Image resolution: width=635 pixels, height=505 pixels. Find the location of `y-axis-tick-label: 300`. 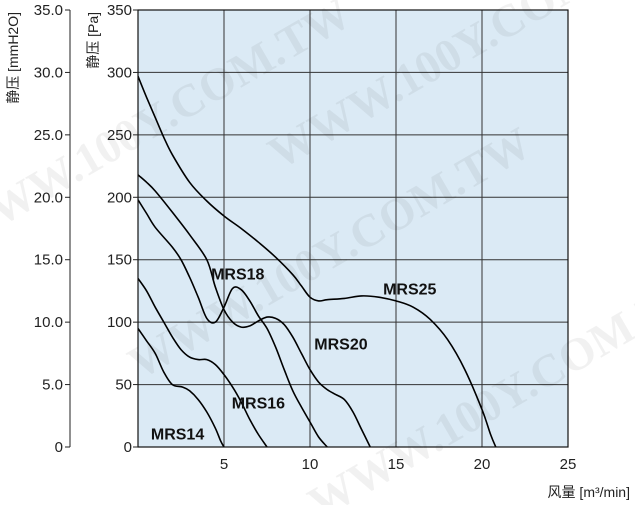

y-axis-tick-label: 300 is located at coordinates (119, 72).